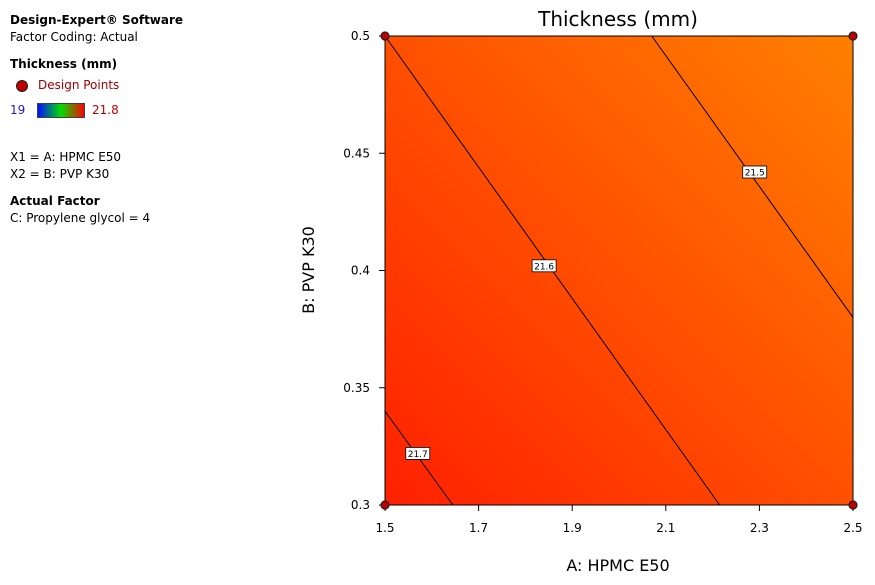 Image resolution: width=875 pixels, height=585 pixels. What do you see at coordinates (759, 528) in the screenshot?
I see `x-tick-label: 2.3` at bounding box center [759, 528].